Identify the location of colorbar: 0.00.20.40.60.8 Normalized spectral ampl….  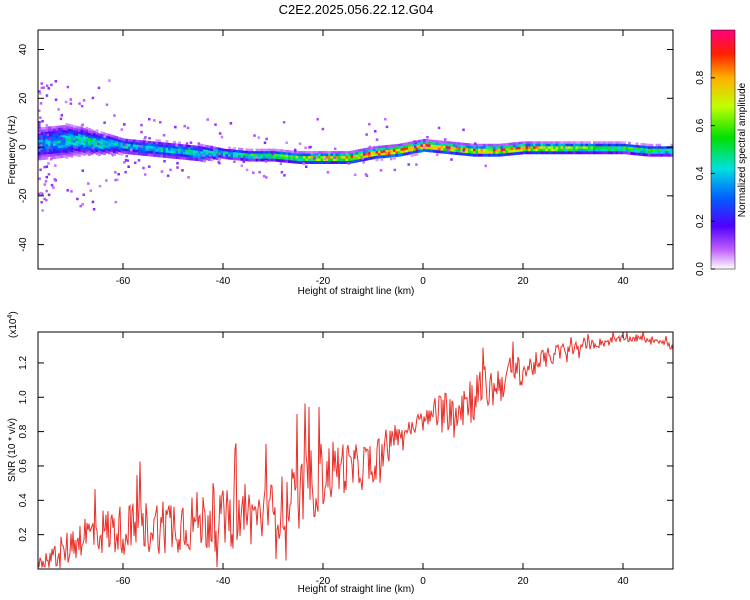
(721, 152).